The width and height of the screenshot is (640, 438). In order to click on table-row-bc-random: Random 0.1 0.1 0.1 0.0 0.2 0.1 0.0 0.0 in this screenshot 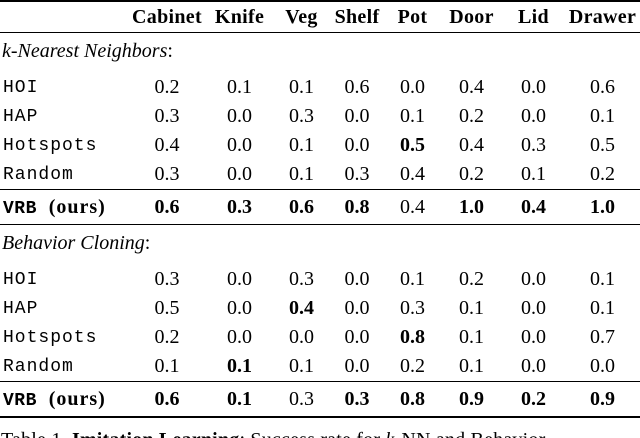, I will do `click(320, 367)`.